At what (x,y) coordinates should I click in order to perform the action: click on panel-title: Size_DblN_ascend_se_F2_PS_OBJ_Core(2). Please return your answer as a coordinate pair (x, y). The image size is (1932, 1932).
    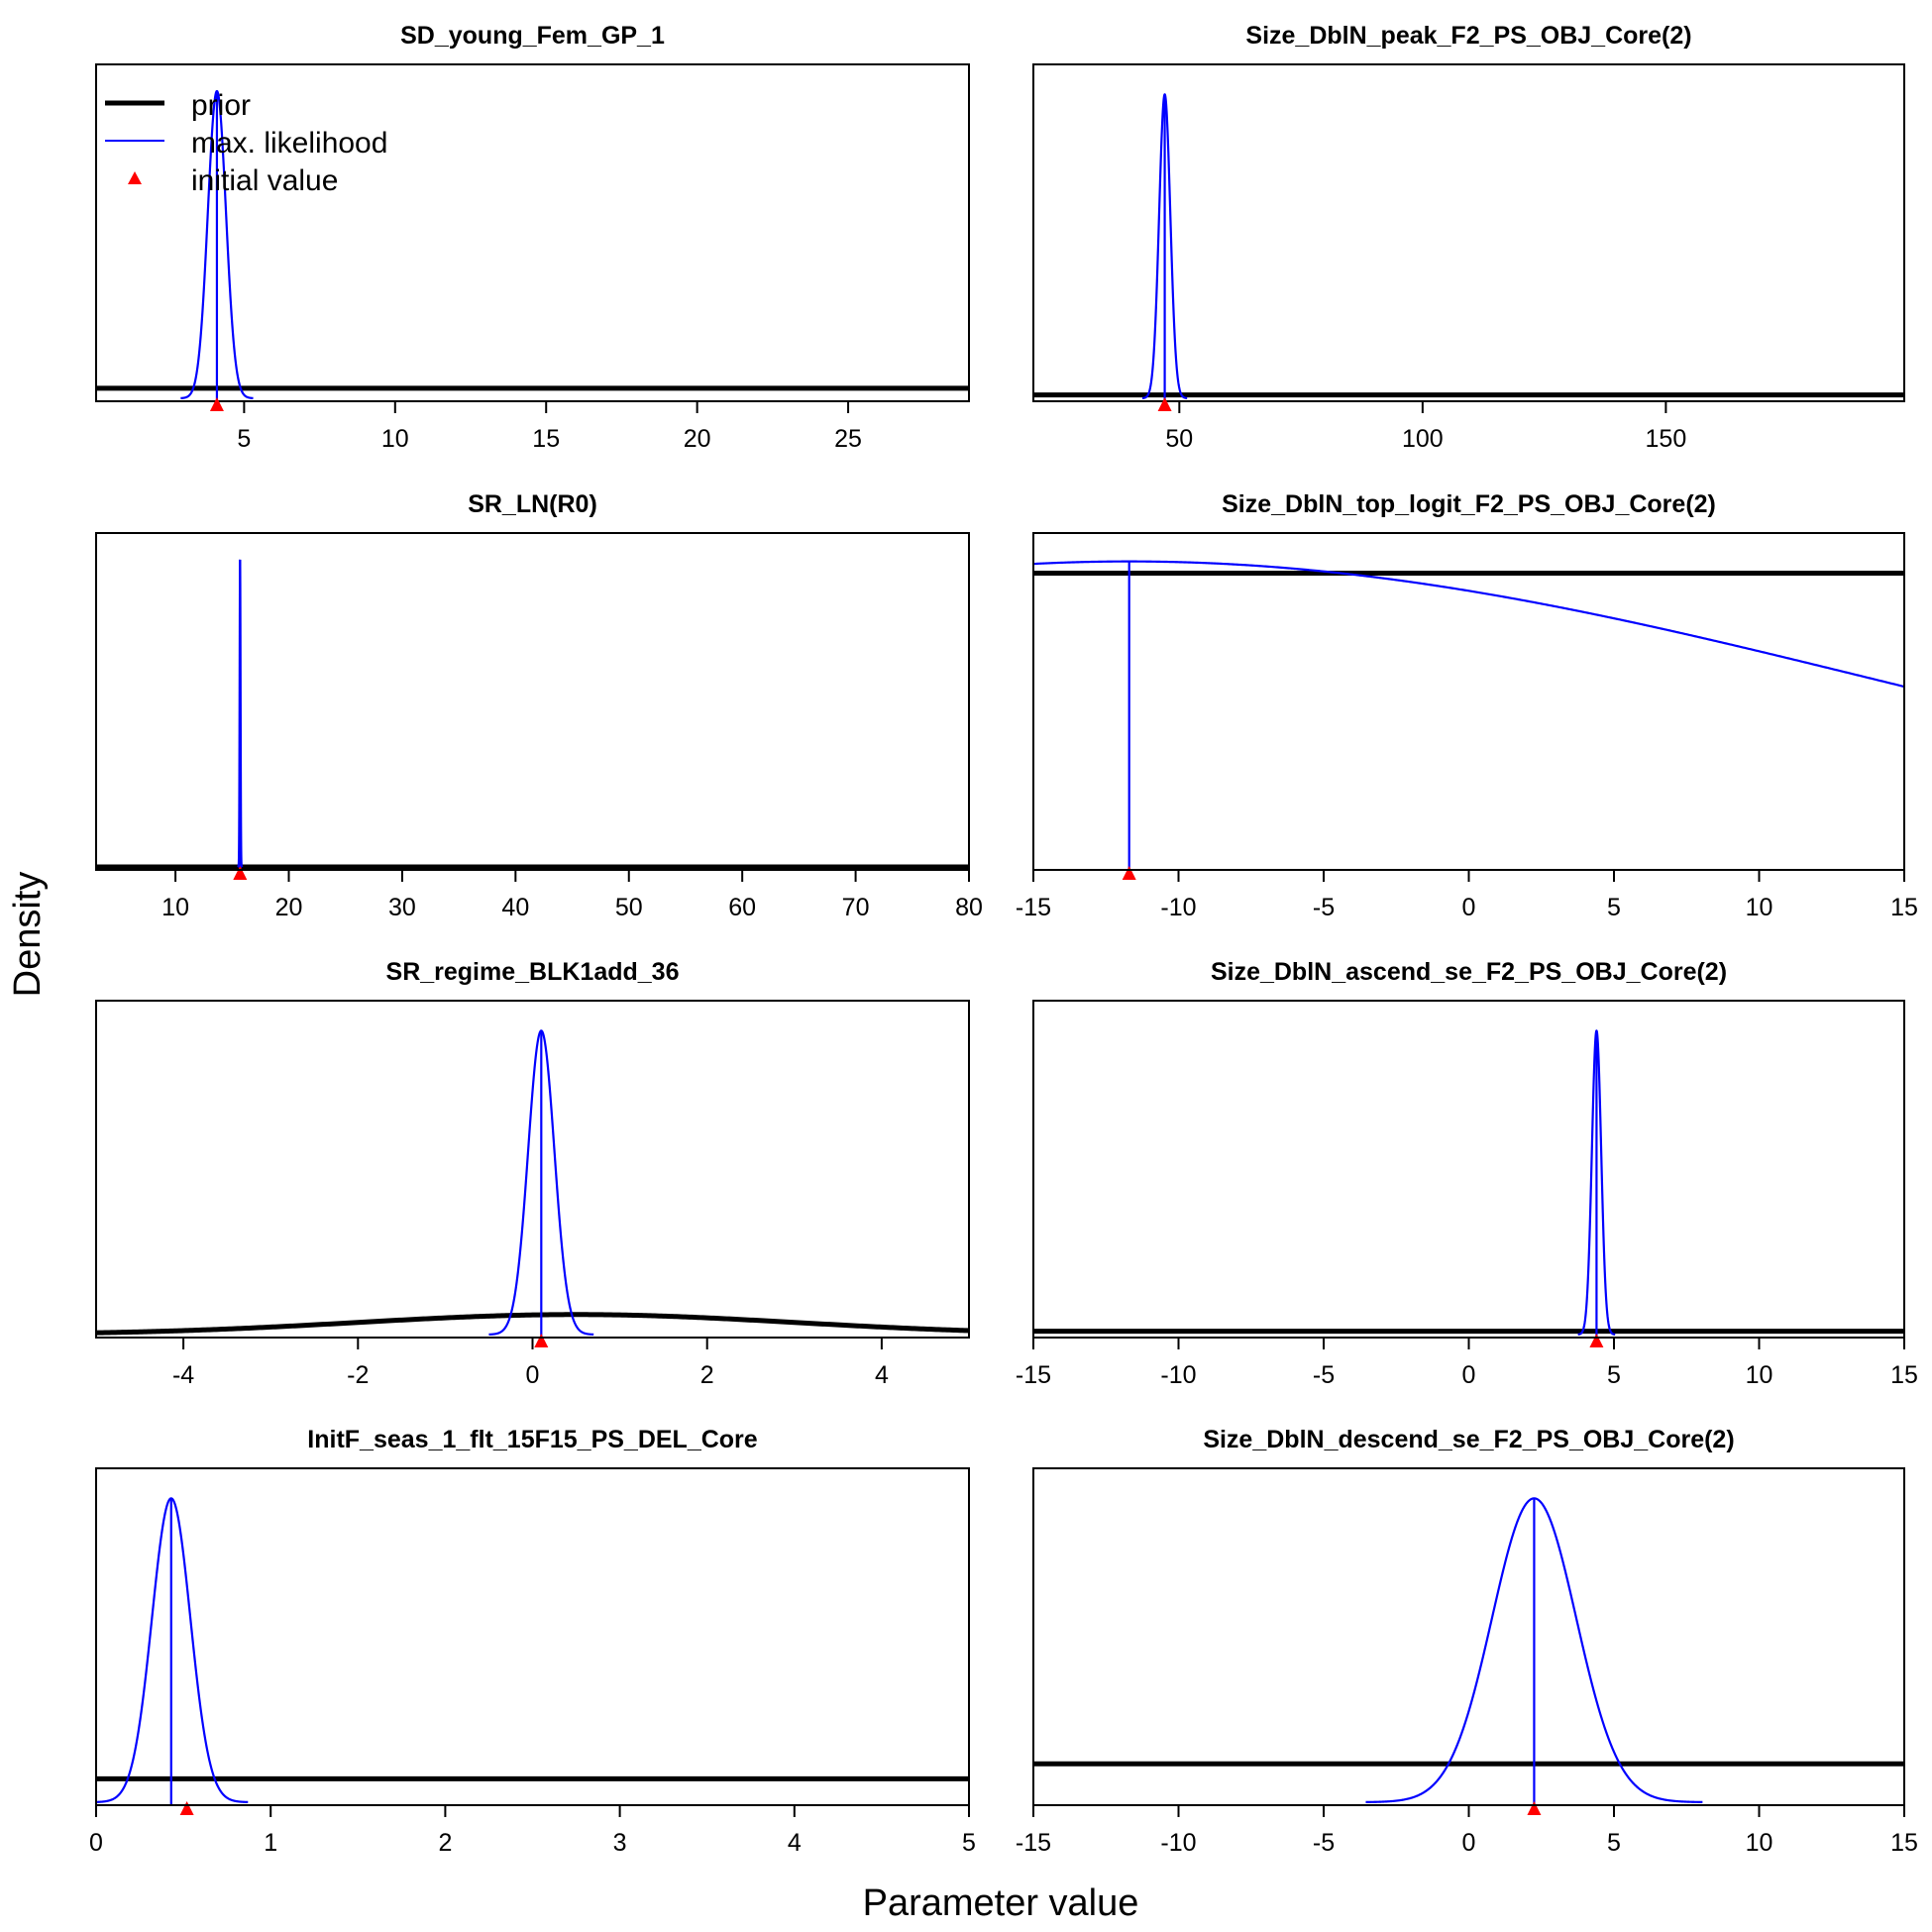
    Looking at the image, I should click on (1469, 972).